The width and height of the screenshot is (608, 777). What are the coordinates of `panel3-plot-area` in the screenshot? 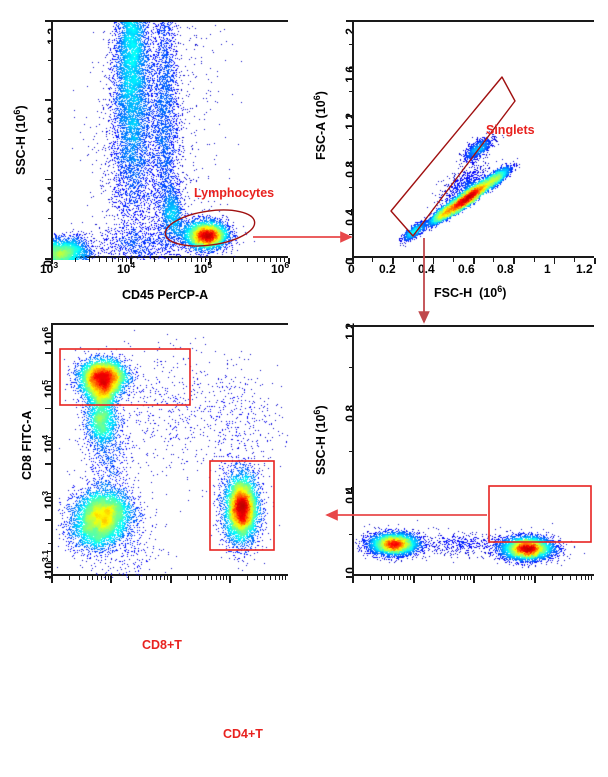 It's located at (170, 450).